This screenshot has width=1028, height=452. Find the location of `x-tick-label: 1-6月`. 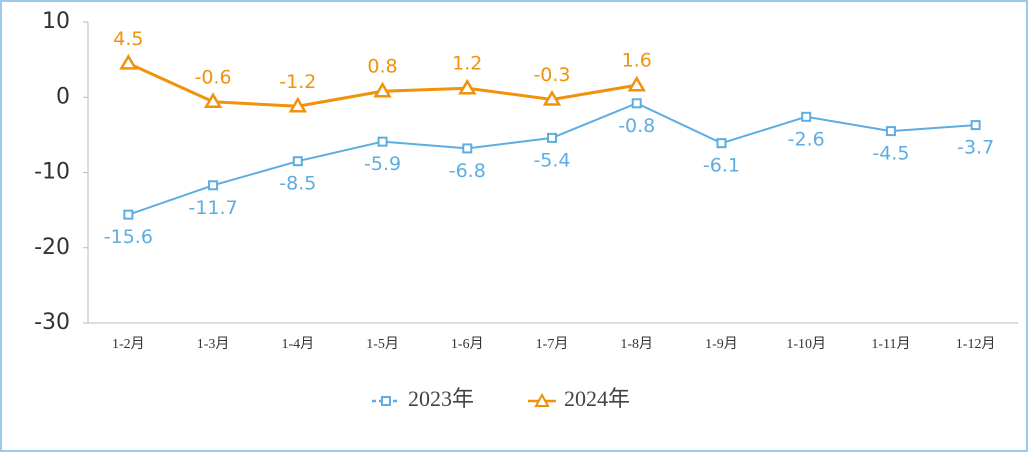

x-tick-label: 1-6月 is located at coordinates (467, 344).